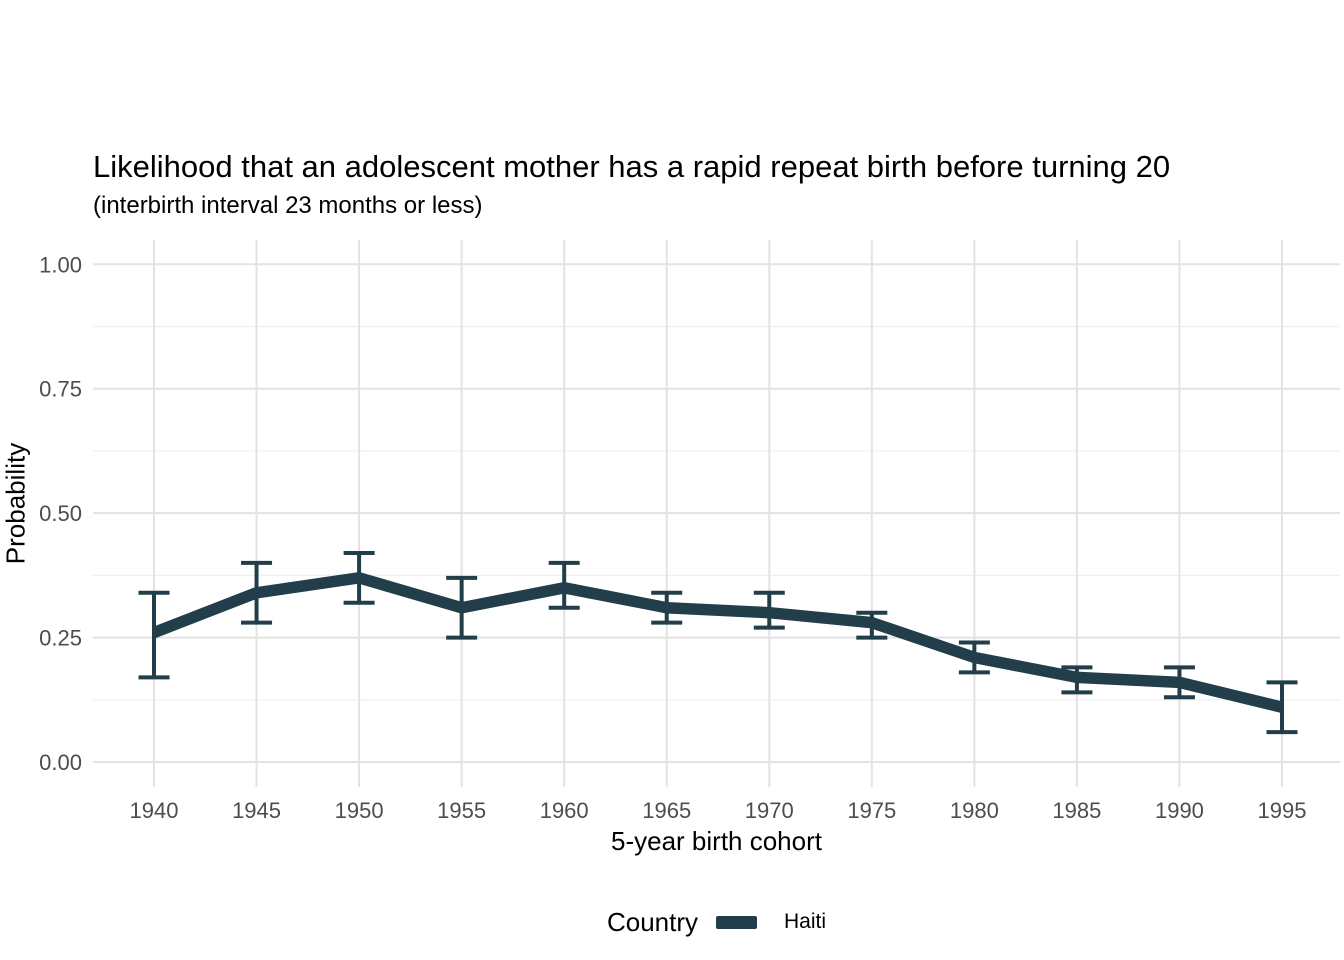 This screenshot has height=960, width=1344. Describe the element at coordinates (60, 638) in the screenshot. I see `y-tick-label: 0.25` at that location.